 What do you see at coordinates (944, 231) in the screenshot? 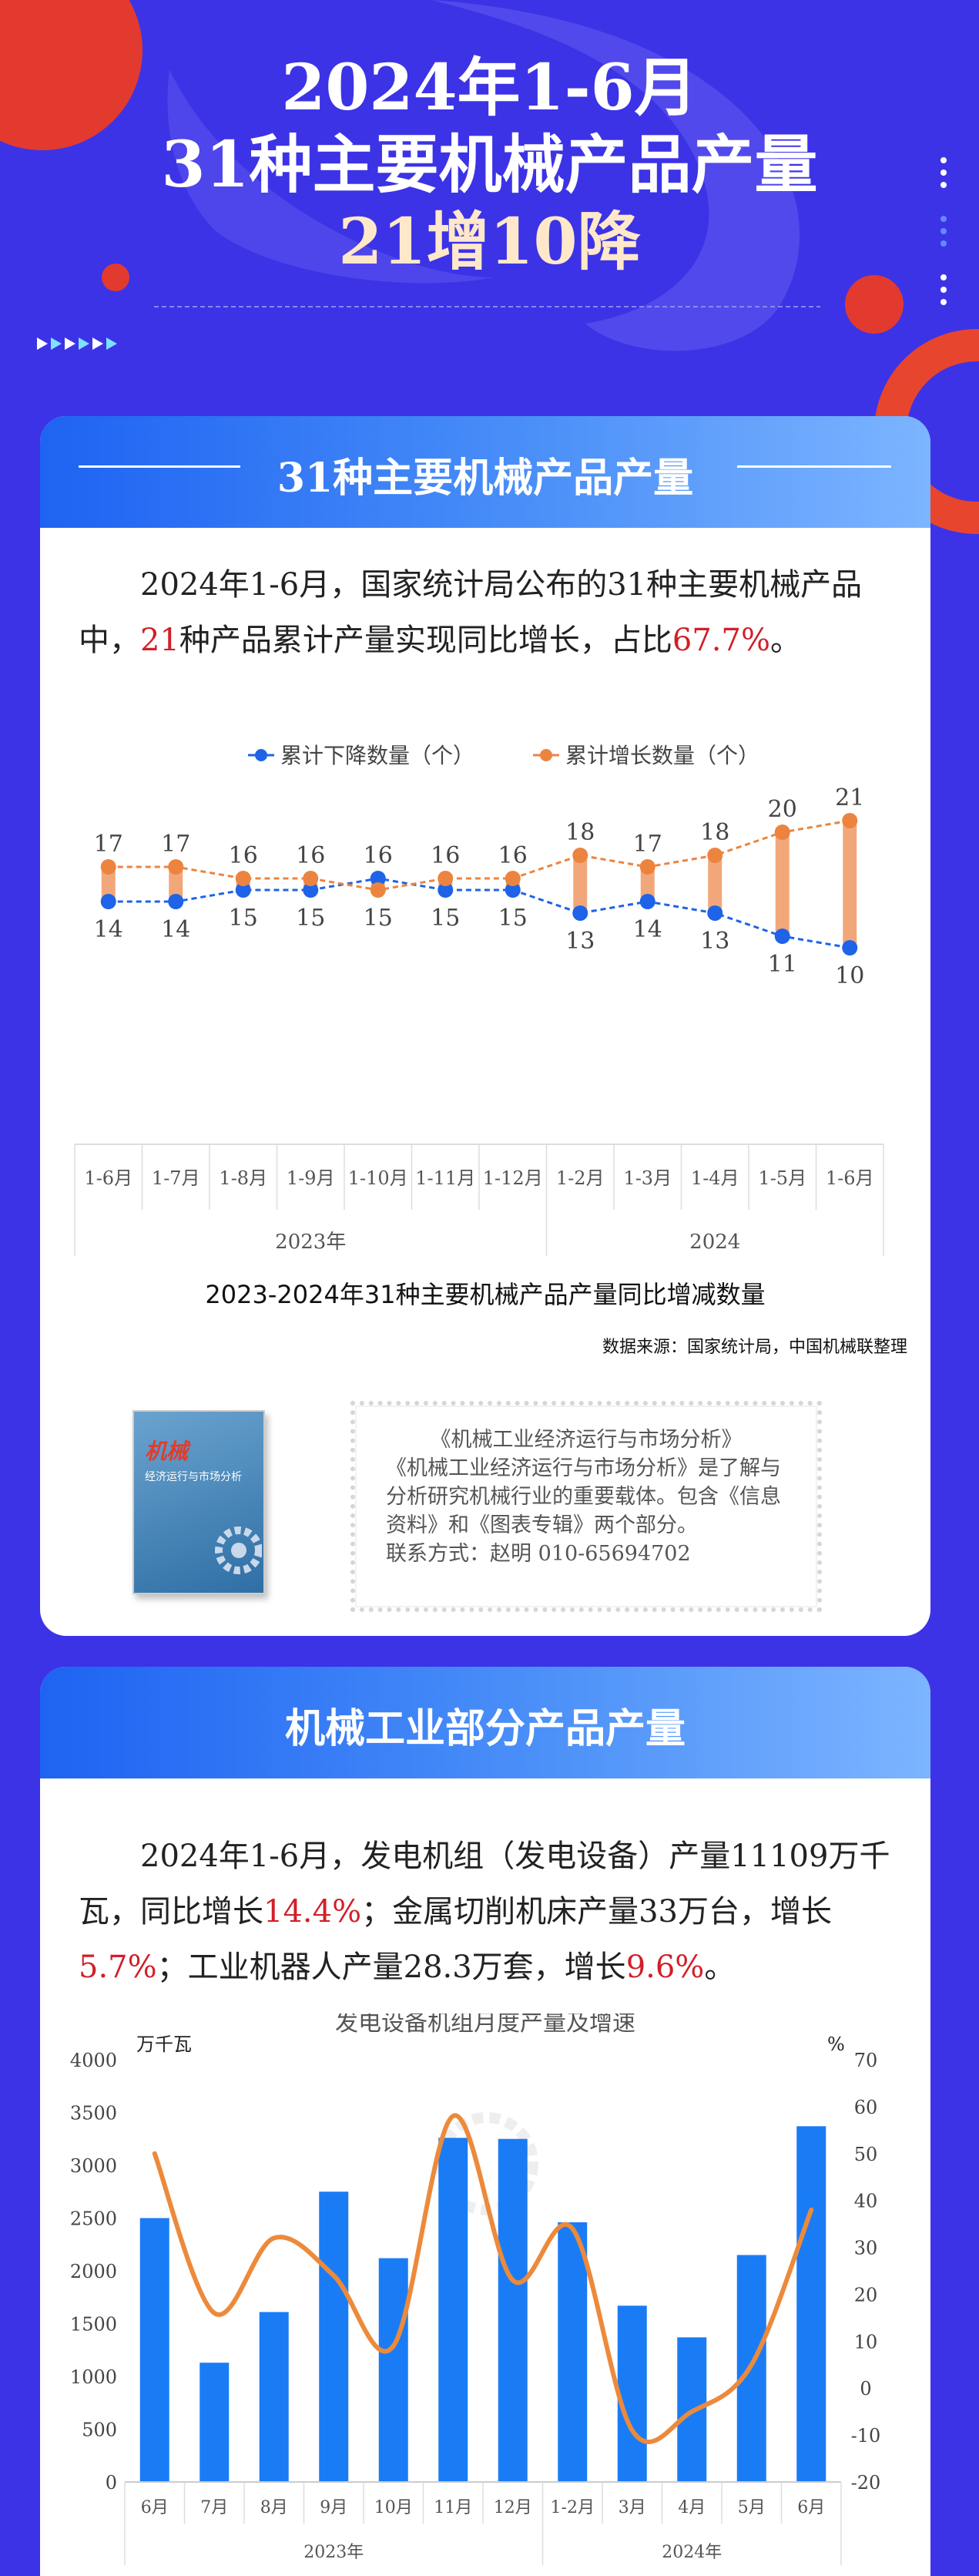
I see `dots-icon` at bounding box center [944, 231].